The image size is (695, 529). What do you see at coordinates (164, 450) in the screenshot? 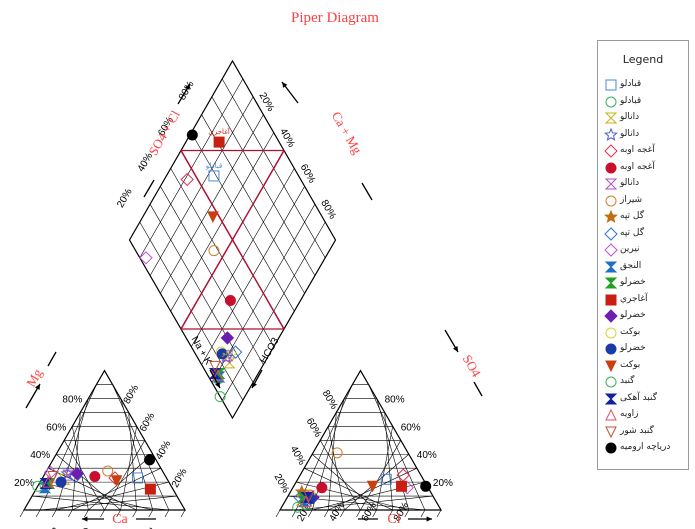
I see `tick-label-nak: 40%` at bounding box center [164, 450].